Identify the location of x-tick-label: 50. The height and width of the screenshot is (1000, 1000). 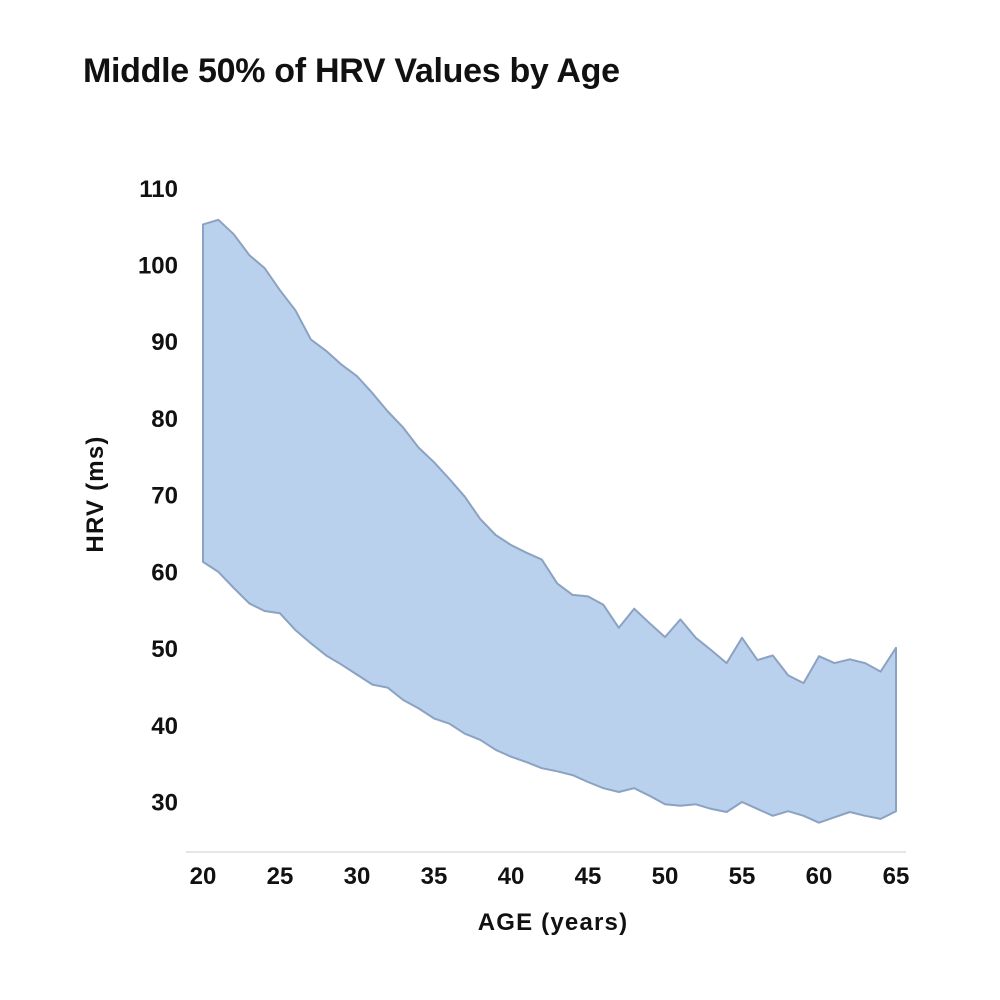
(665, 876).